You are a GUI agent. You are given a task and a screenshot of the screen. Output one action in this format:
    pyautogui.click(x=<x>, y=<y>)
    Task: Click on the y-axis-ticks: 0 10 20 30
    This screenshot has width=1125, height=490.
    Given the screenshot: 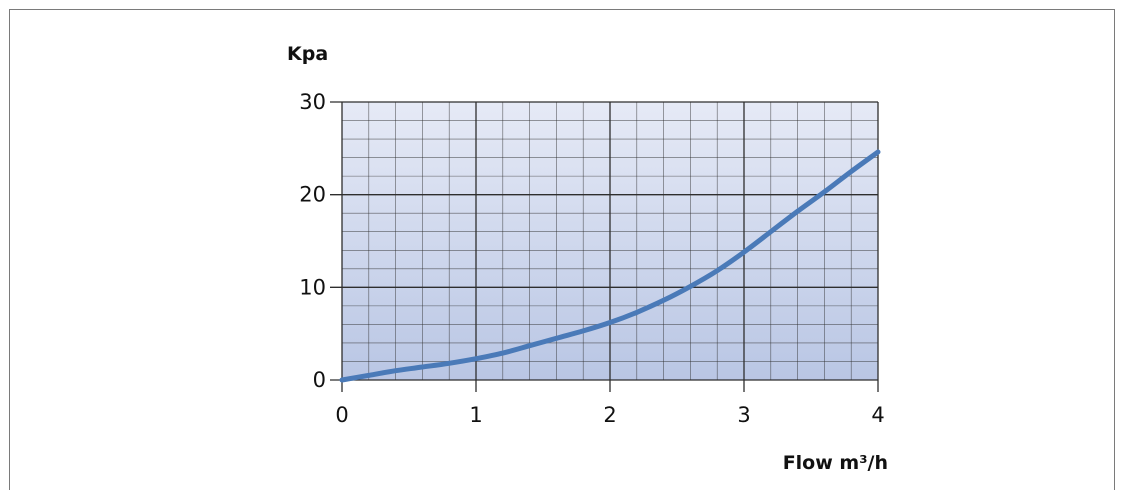 What is the action you would take?
    pyautogui.click(x=312, y=241)
    